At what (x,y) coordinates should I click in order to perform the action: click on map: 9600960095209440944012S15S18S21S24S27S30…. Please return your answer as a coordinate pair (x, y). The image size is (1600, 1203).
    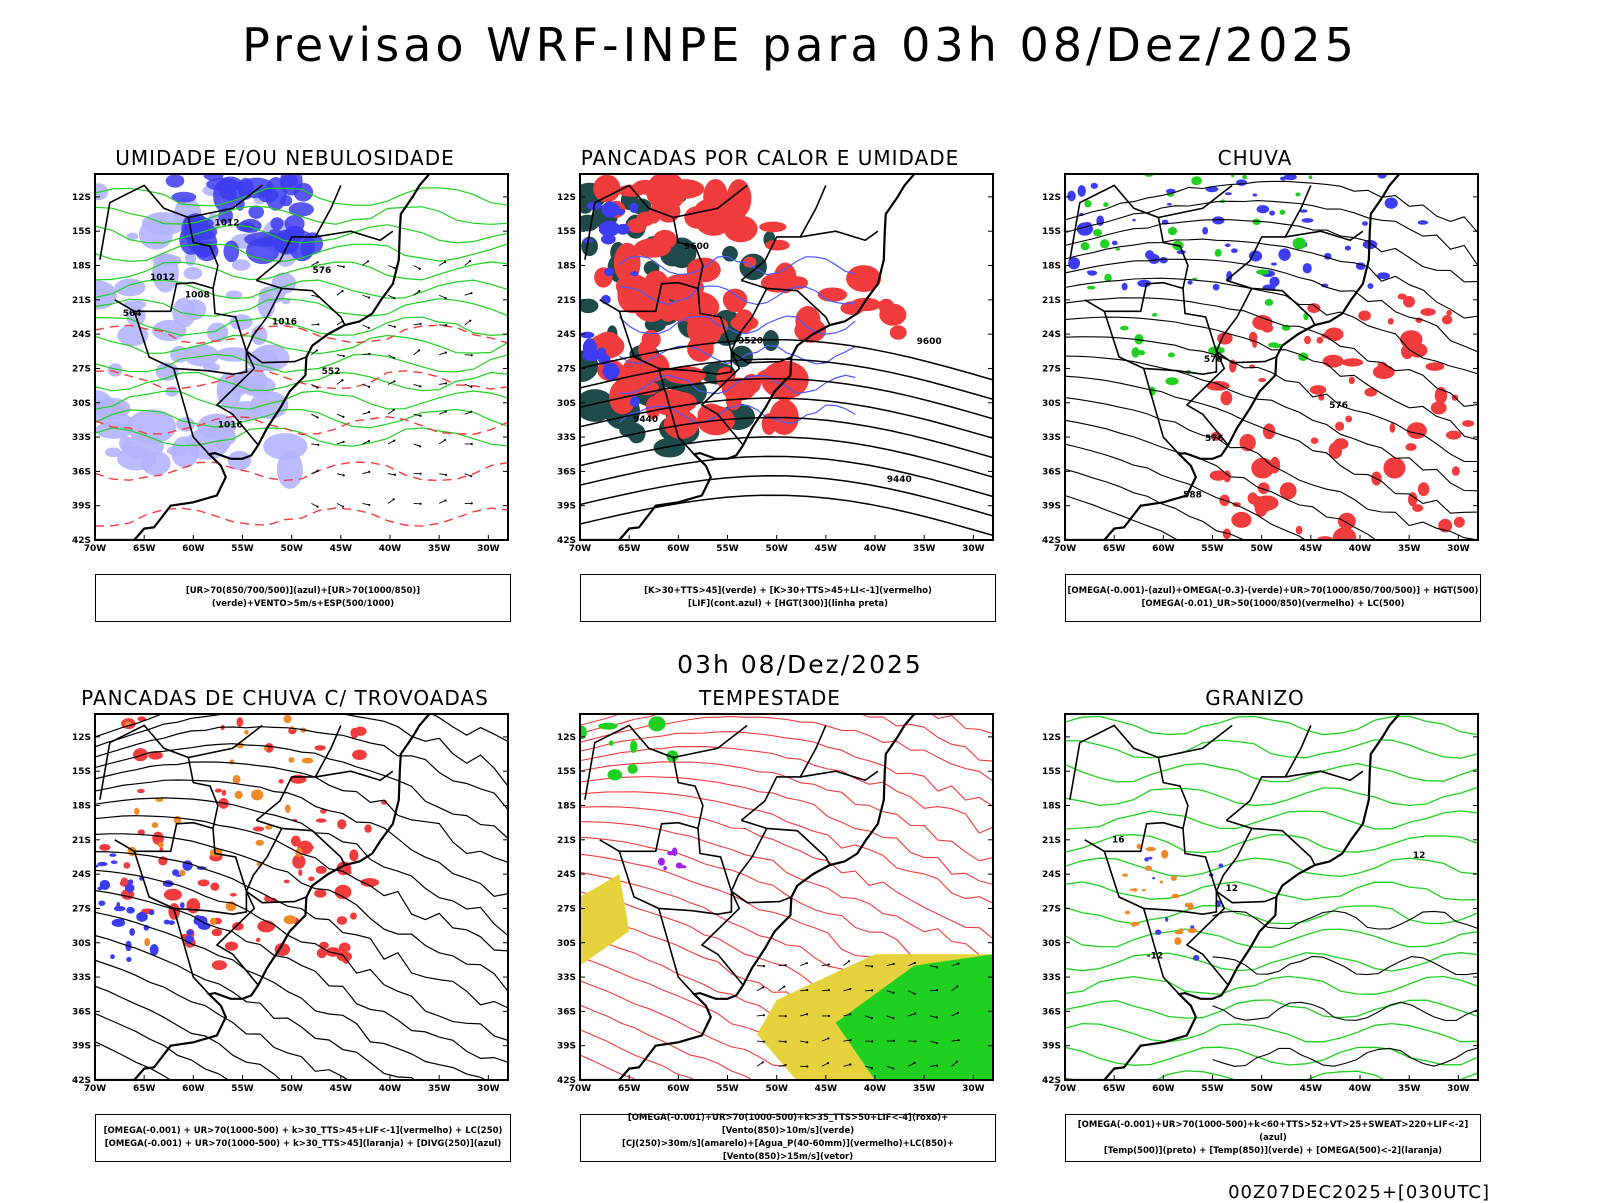
    Looking at the image, I should click on (770, 372).